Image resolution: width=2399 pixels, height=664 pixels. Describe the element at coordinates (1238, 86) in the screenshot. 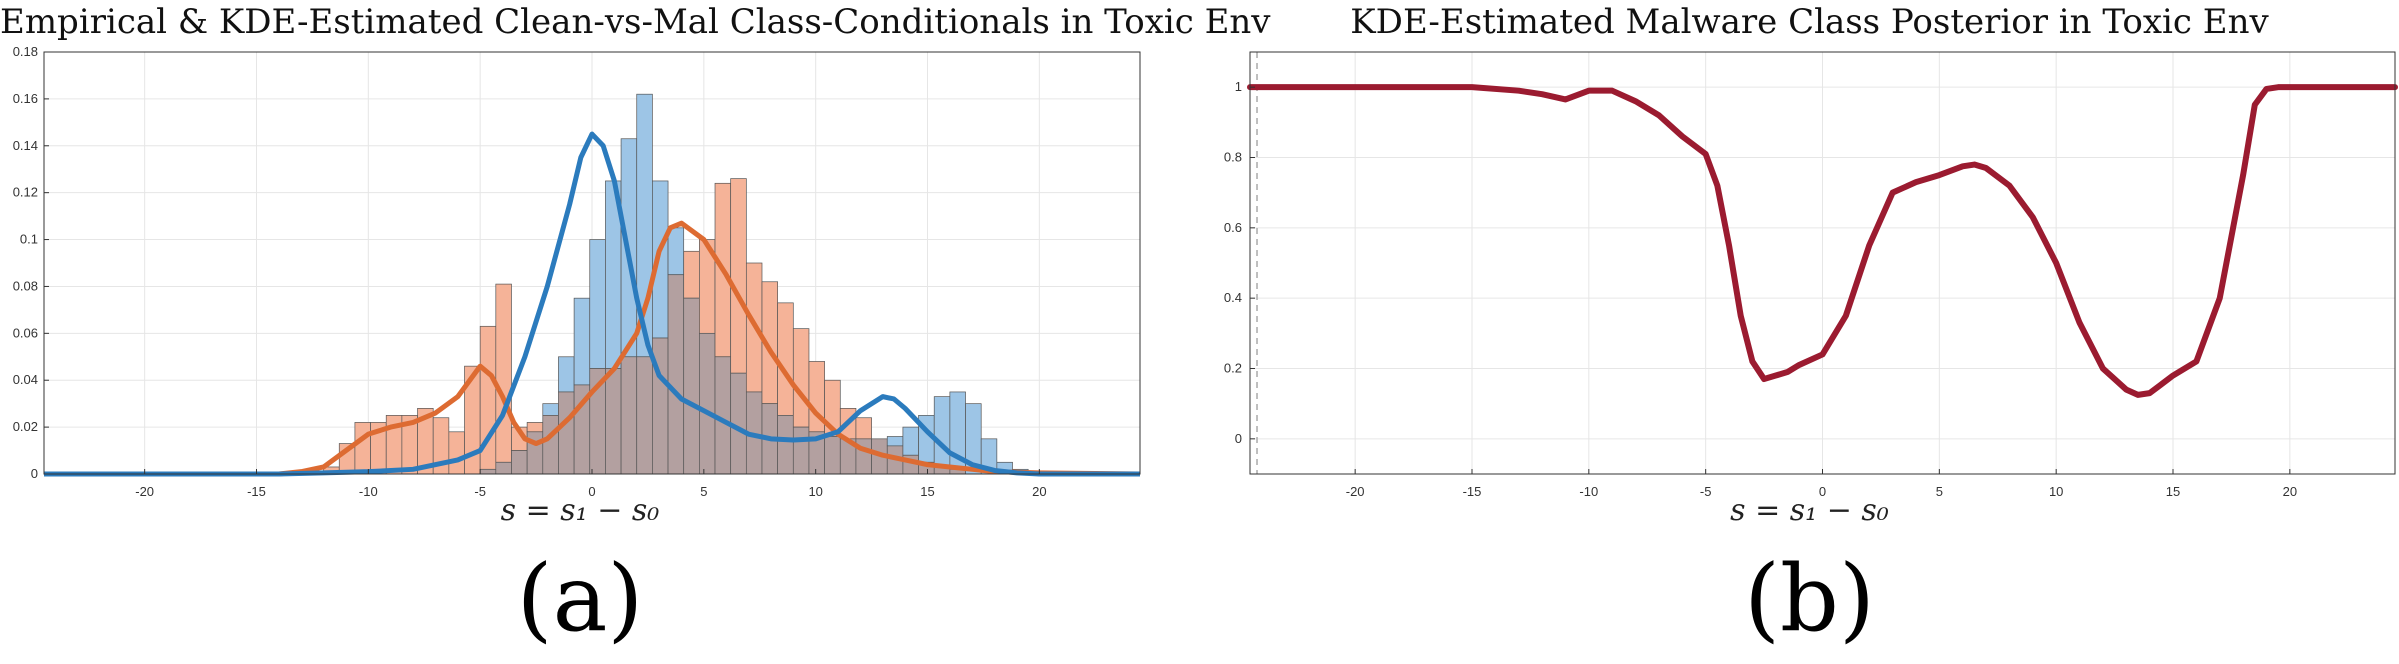

I see `y-tick-label: 1` at that location.